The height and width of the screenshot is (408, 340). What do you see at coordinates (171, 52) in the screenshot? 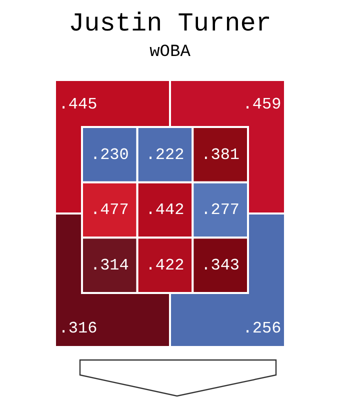
I see `chart-subtitle: wOBA` at bounding box center [171, 52].